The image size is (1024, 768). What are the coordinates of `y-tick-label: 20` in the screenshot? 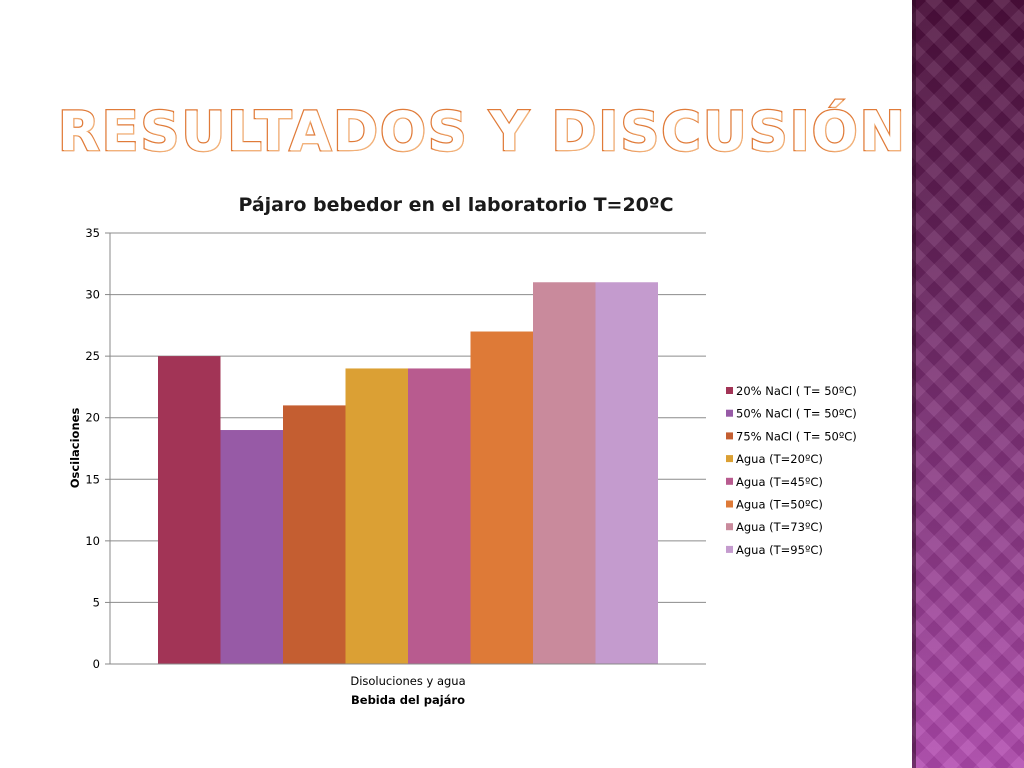 It's located at (92, 418).